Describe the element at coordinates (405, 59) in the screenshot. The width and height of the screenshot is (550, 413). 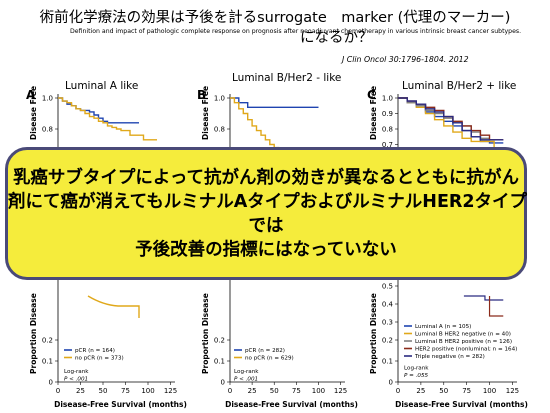
I see `journal-citation: J Clin Oncol 30:1796-1804. 2012` at that location.